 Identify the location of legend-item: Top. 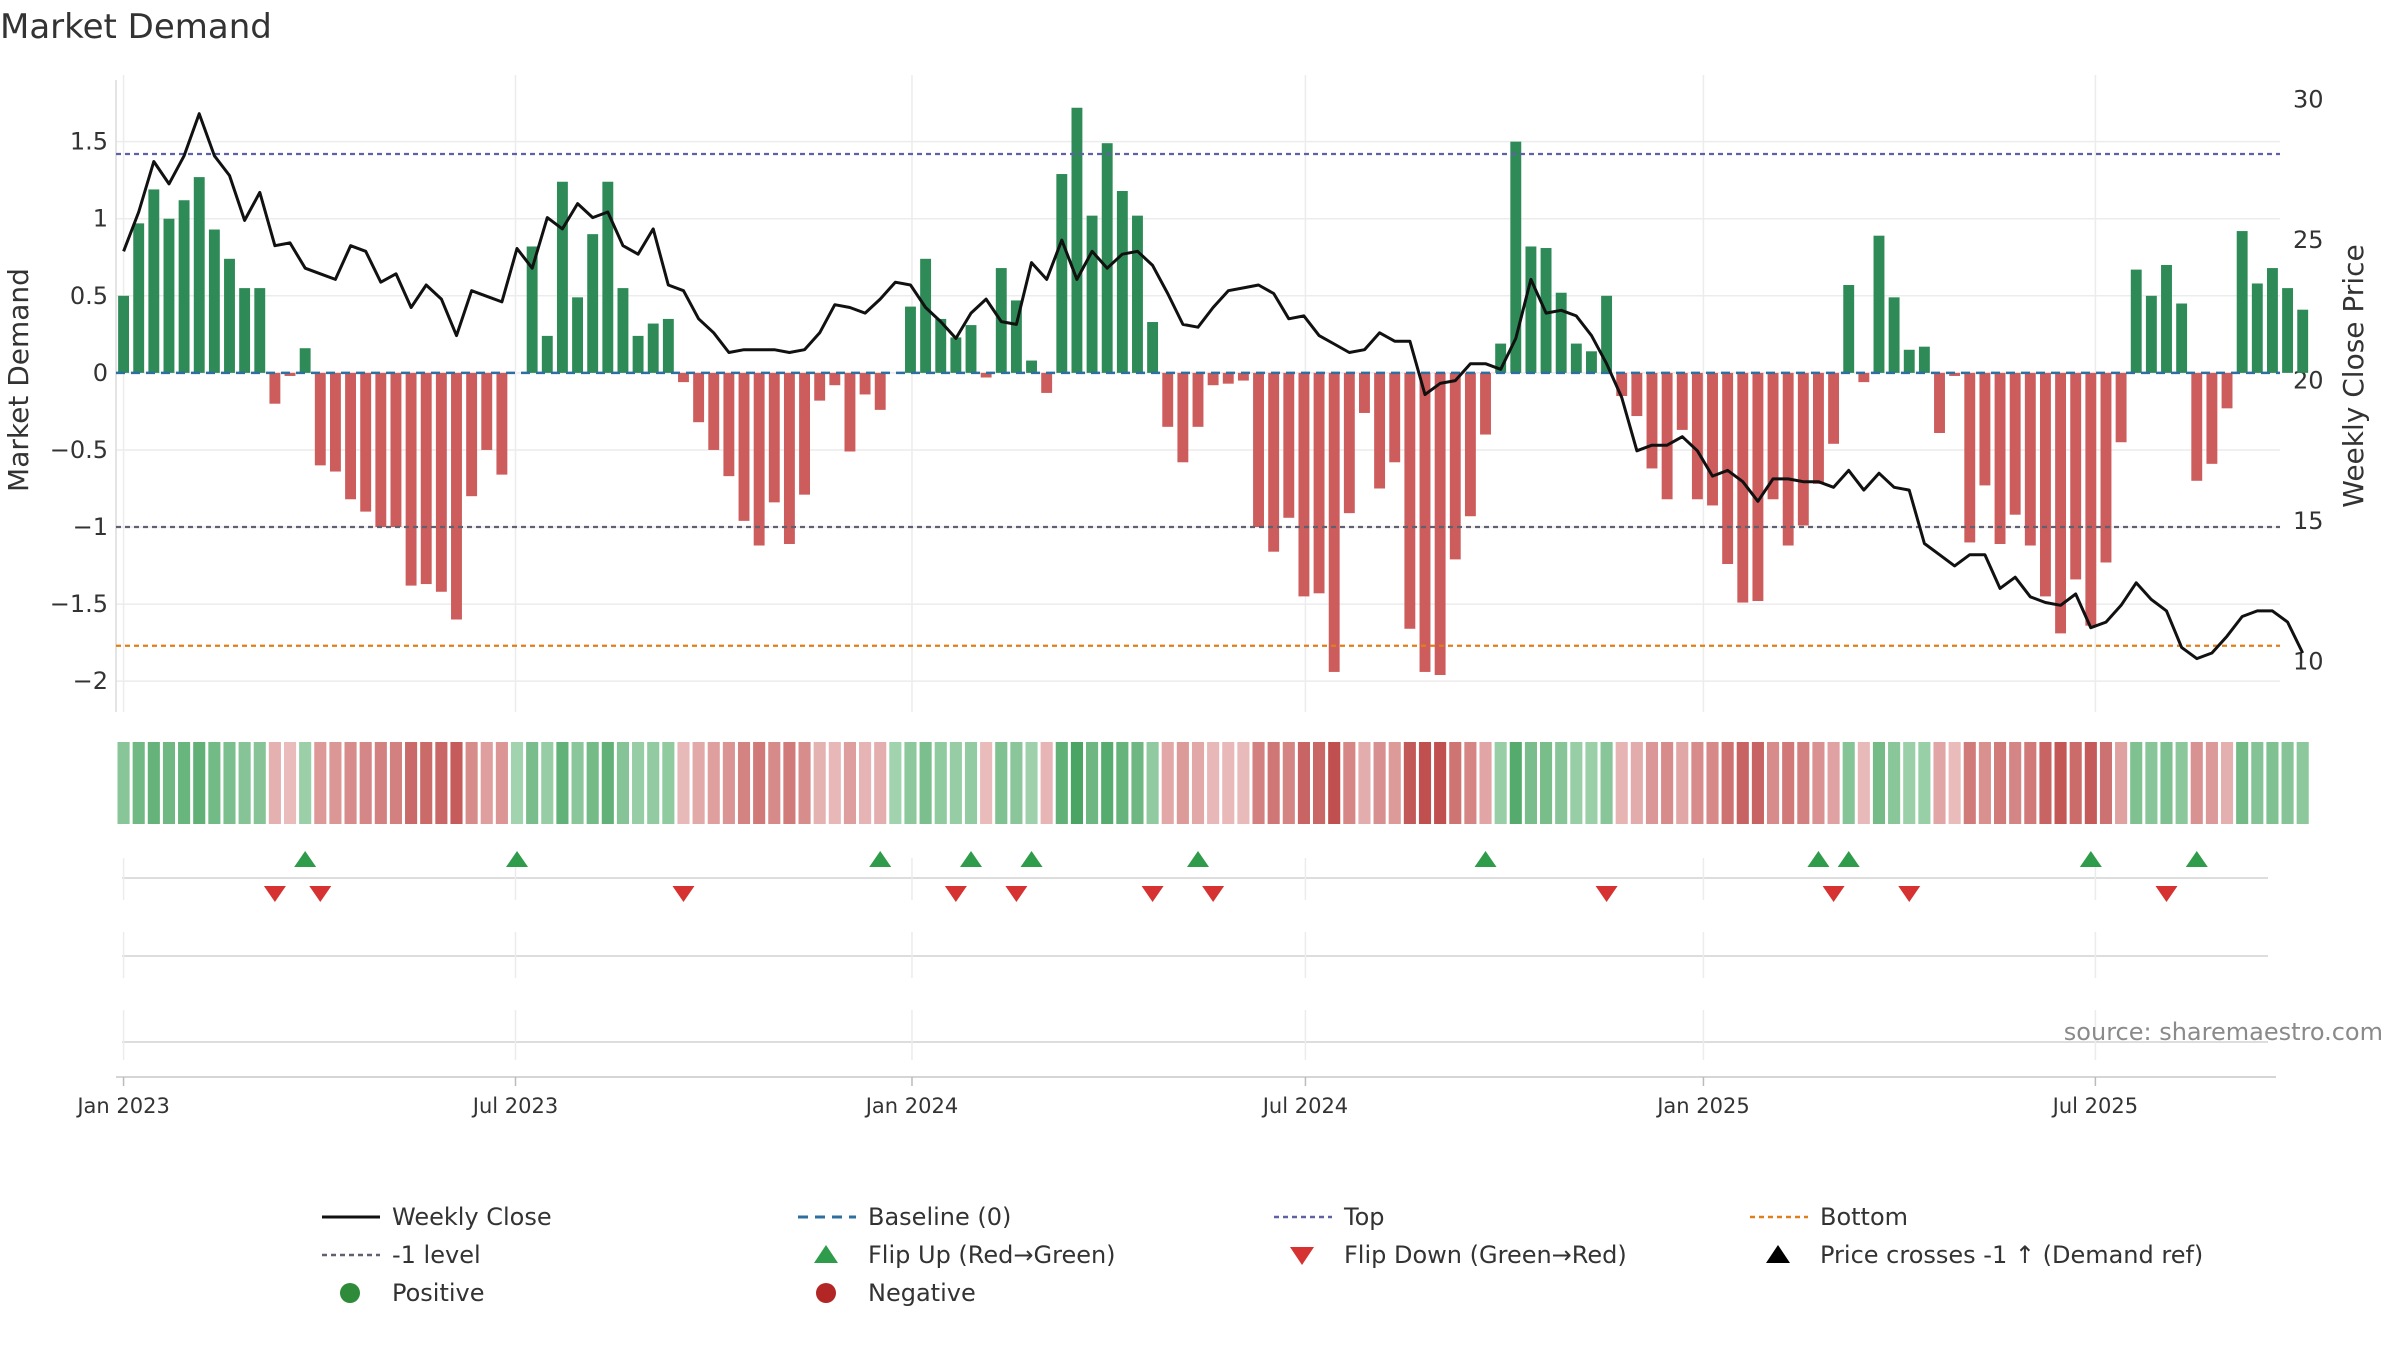
(1329, 1217).